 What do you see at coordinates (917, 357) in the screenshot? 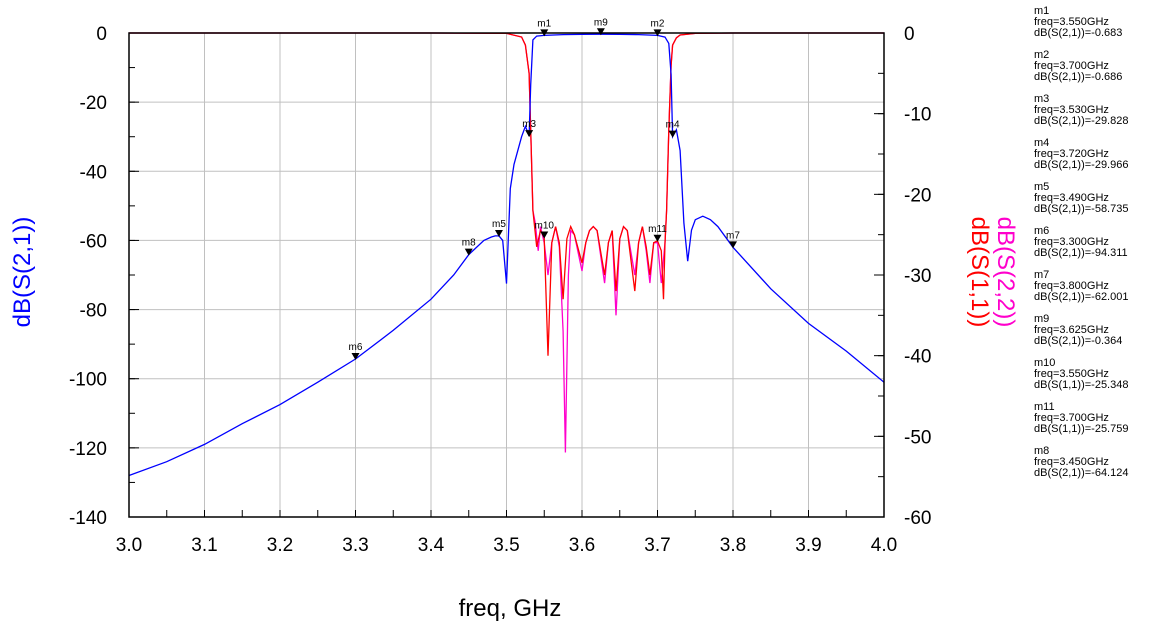
I see `y-right-tick-label: -40` at bounding box center [917, 357].